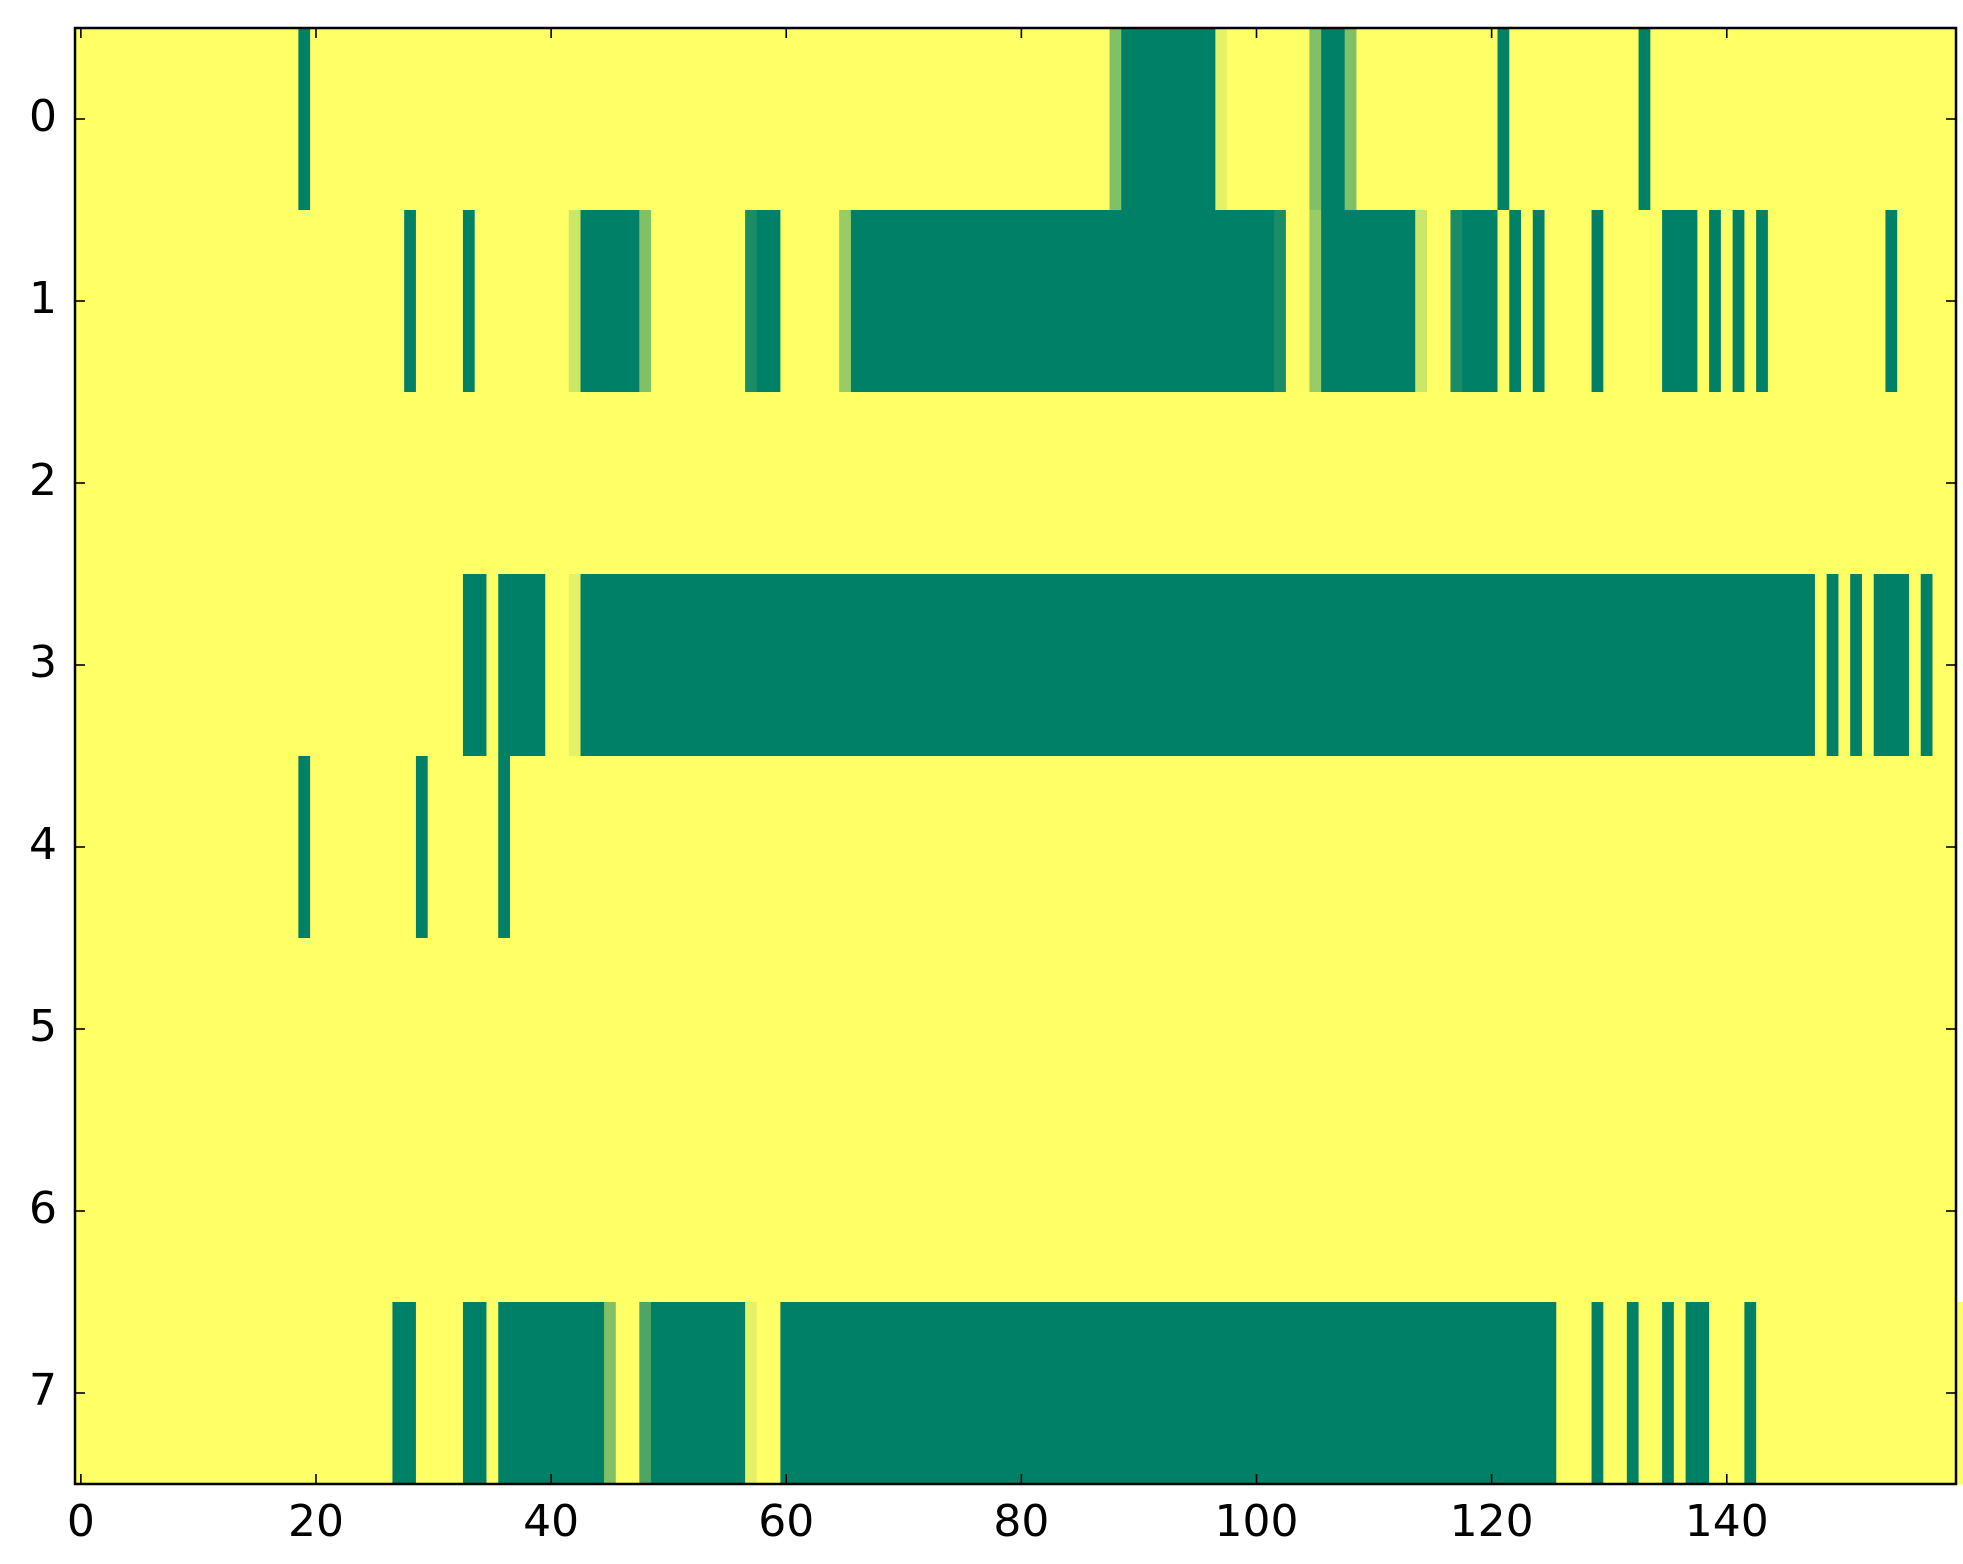 This screenshot has width=1963, height=1564. What do you see at coordinates (551, 1521) in the screenshot?
I see `x-tick-label: 40` at bounding box center [551, 1521].